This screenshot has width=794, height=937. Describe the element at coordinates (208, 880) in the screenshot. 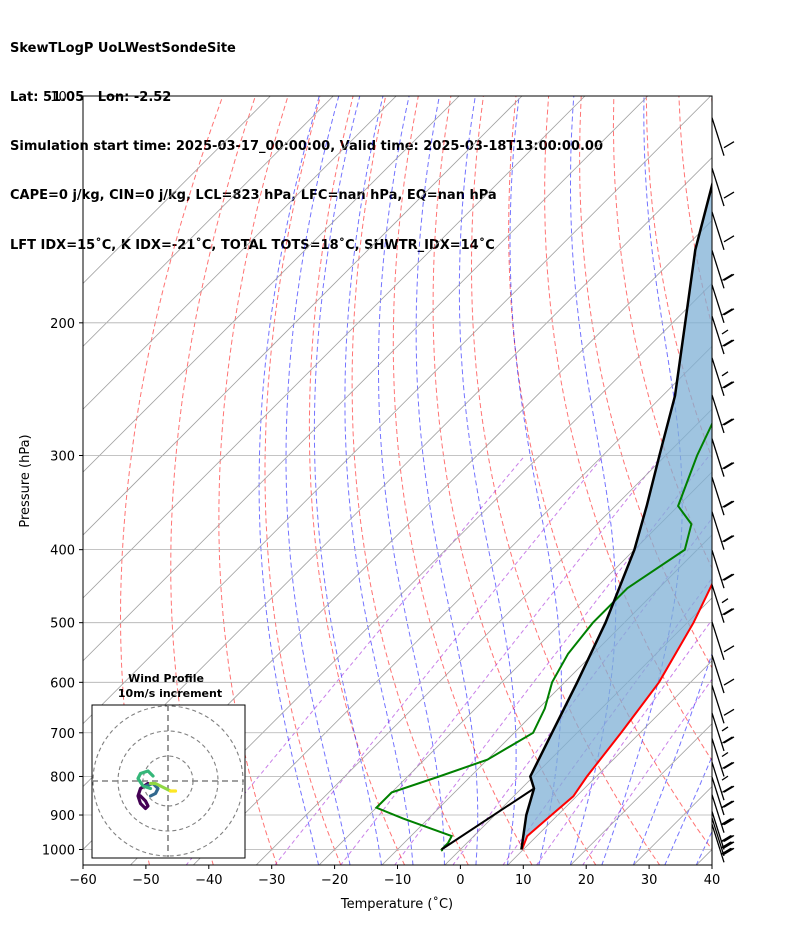

I see `x-tick-label: −40` at that location.